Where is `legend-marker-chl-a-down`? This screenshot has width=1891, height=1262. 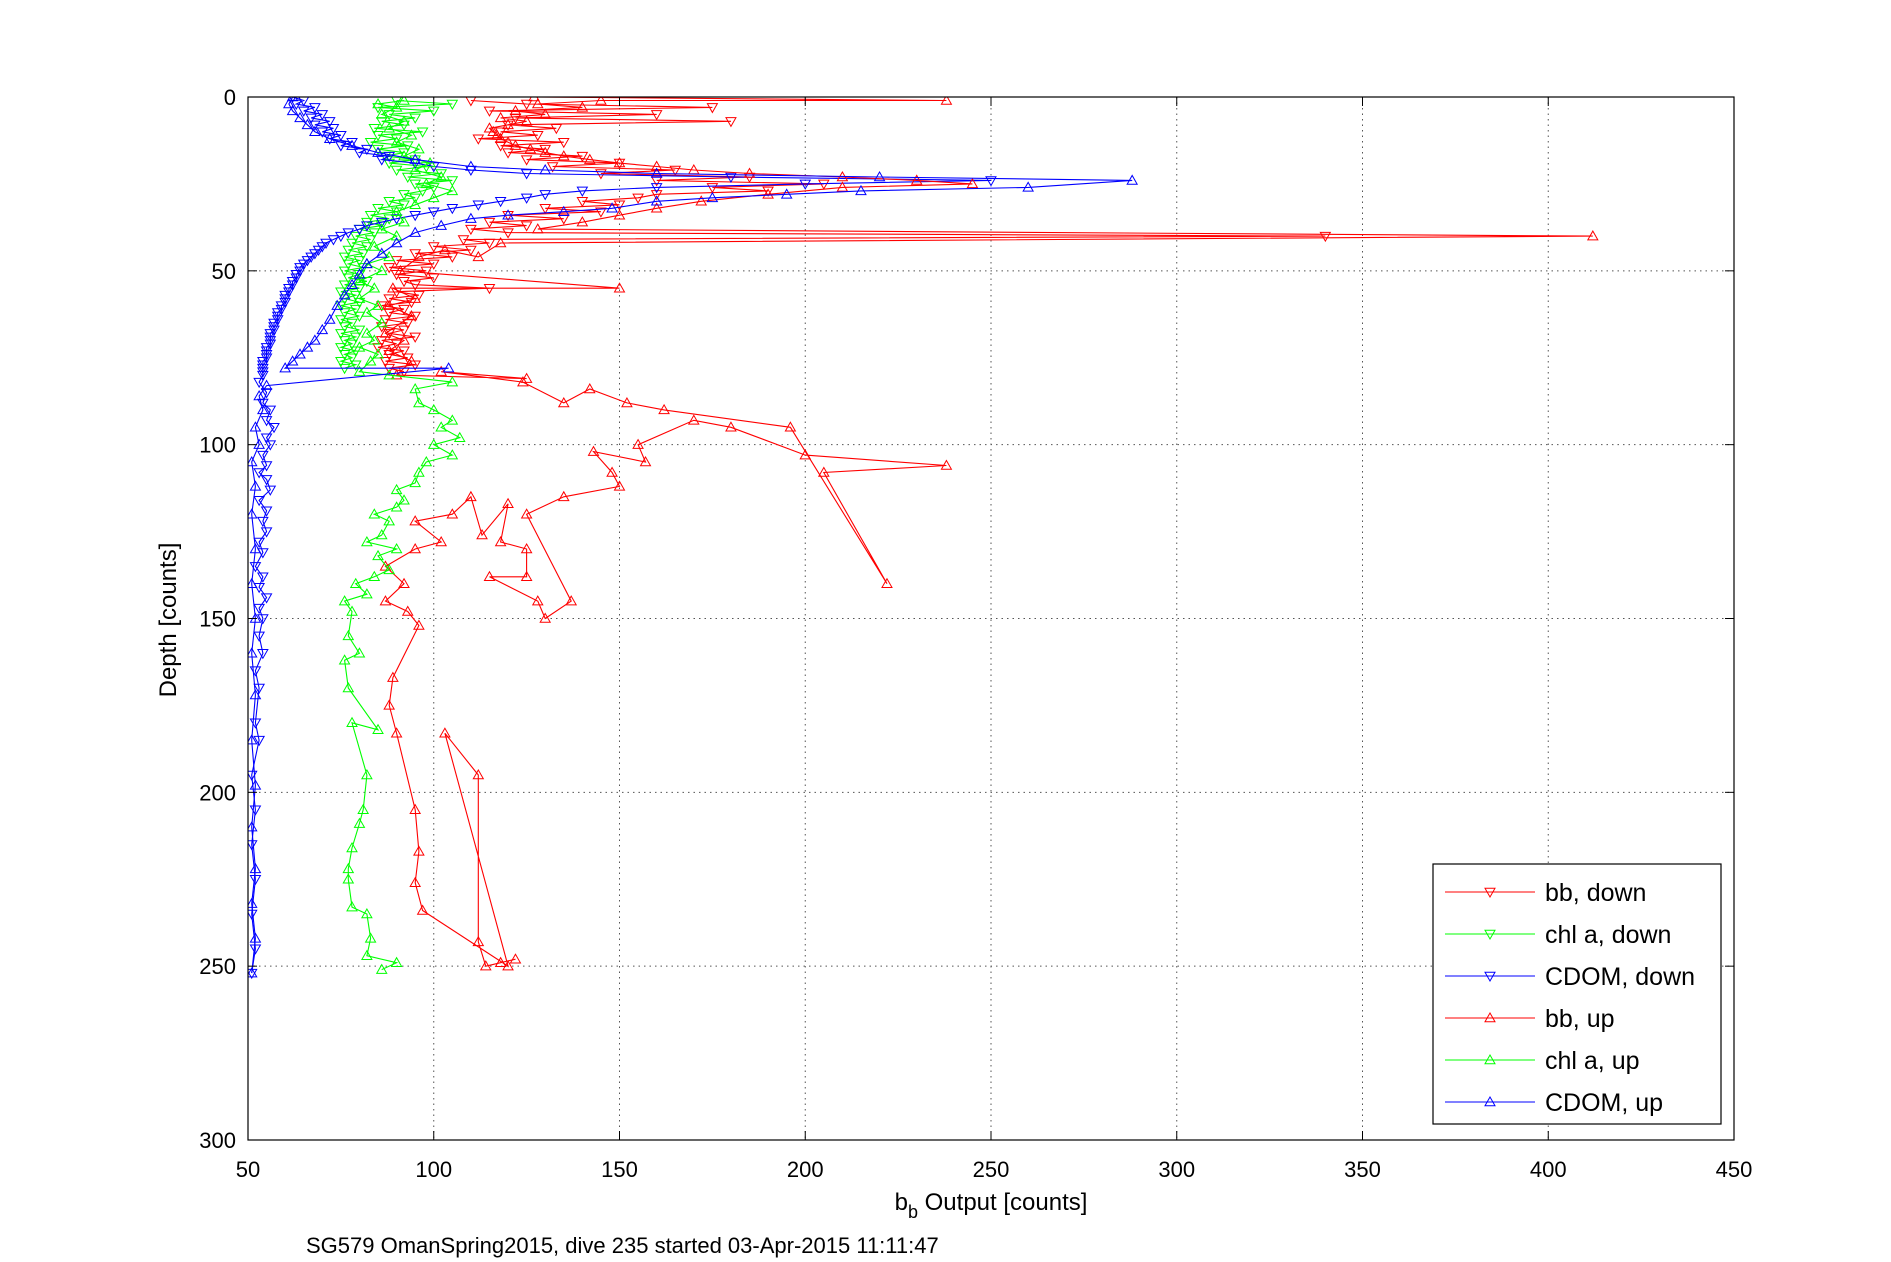
legend-marker-chl-a-down is located at coordinates (1490, 935).